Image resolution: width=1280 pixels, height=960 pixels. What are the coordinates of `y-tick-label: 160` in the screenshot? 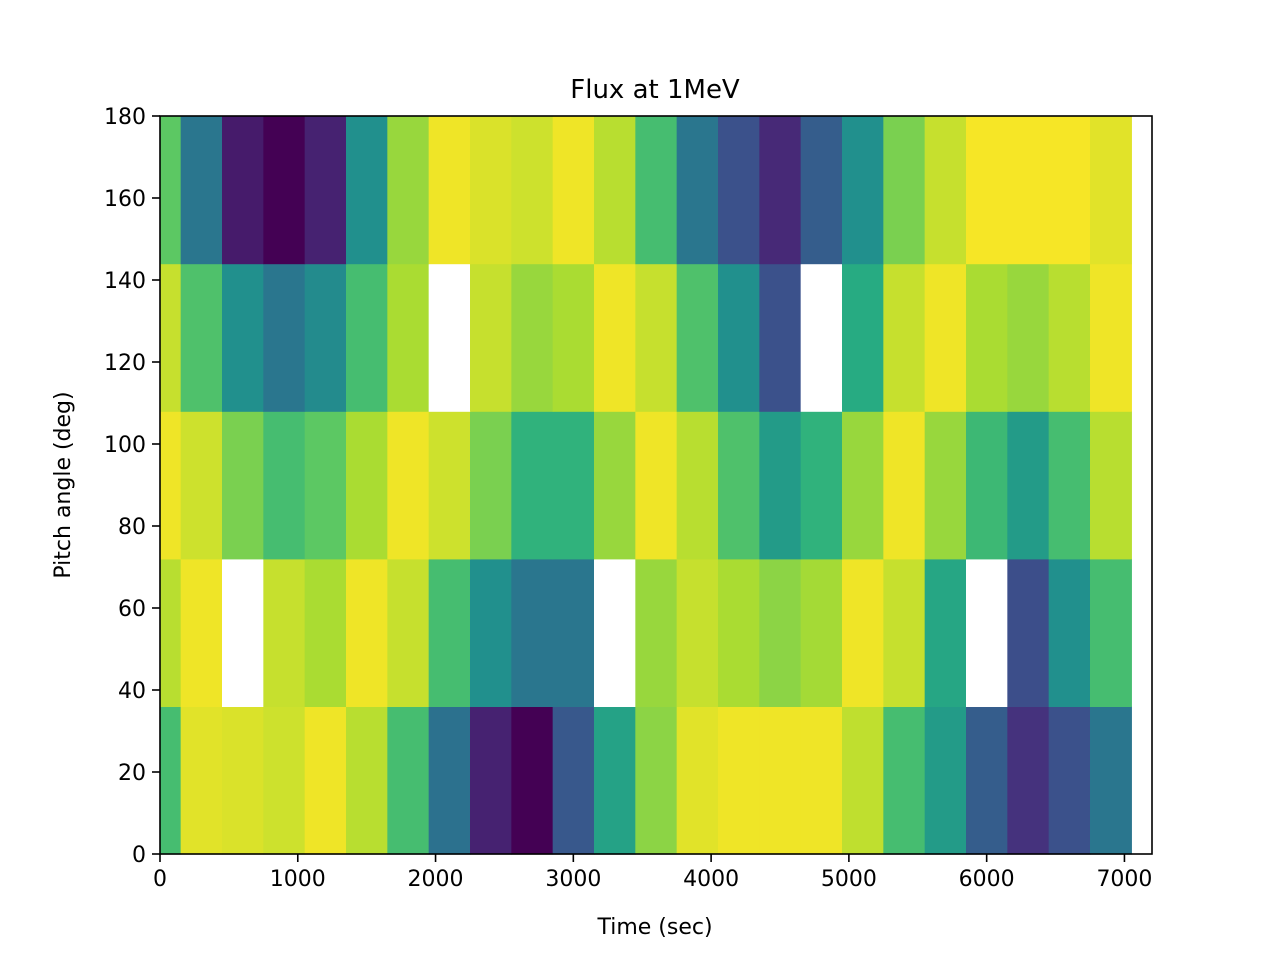 It's located at (125, 199).